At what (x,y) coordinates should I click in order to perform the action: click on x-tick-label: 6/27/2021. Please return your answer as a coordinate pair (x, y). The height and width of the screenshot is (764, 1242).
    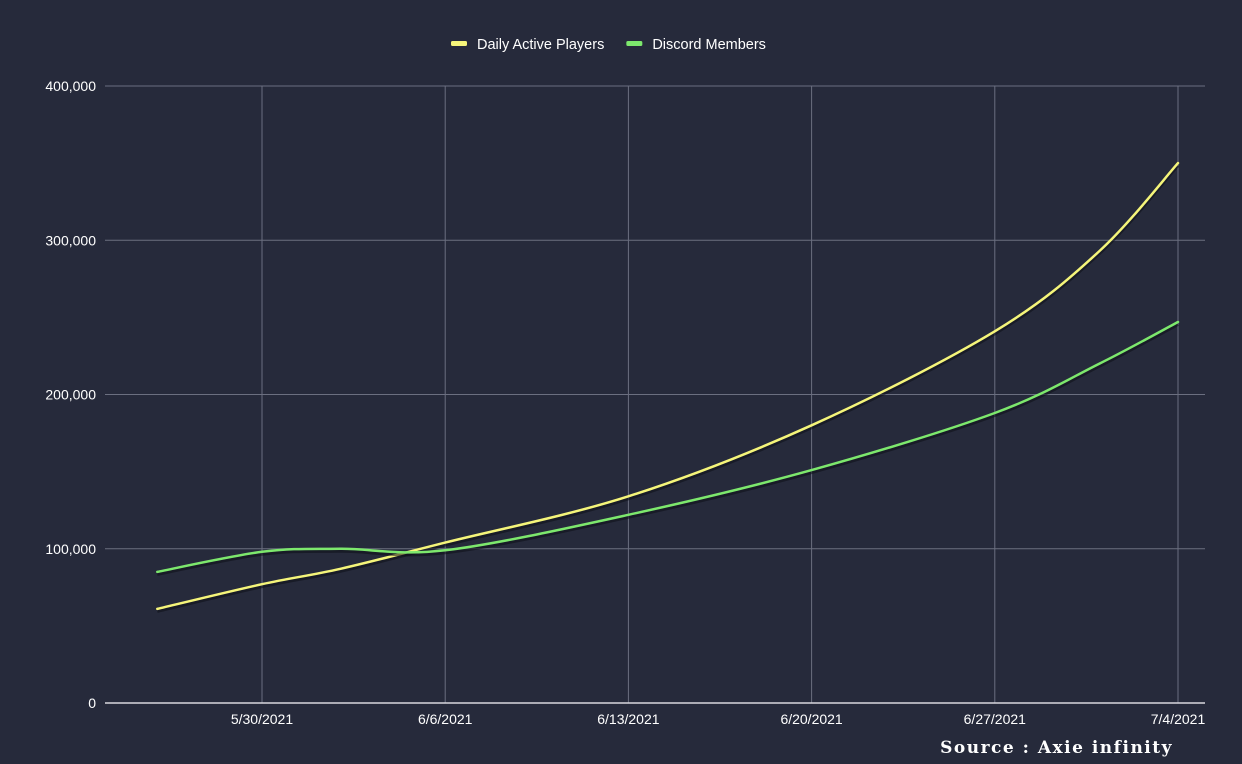
    Looking at the image, I should click on (995, 719).